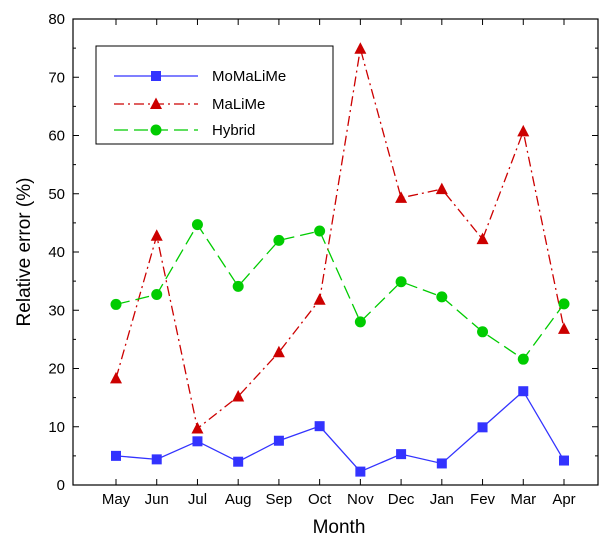 The width and height of the screenshot is (606, 539). I want to click on x-tick-label: Nov, so click(360, 499).